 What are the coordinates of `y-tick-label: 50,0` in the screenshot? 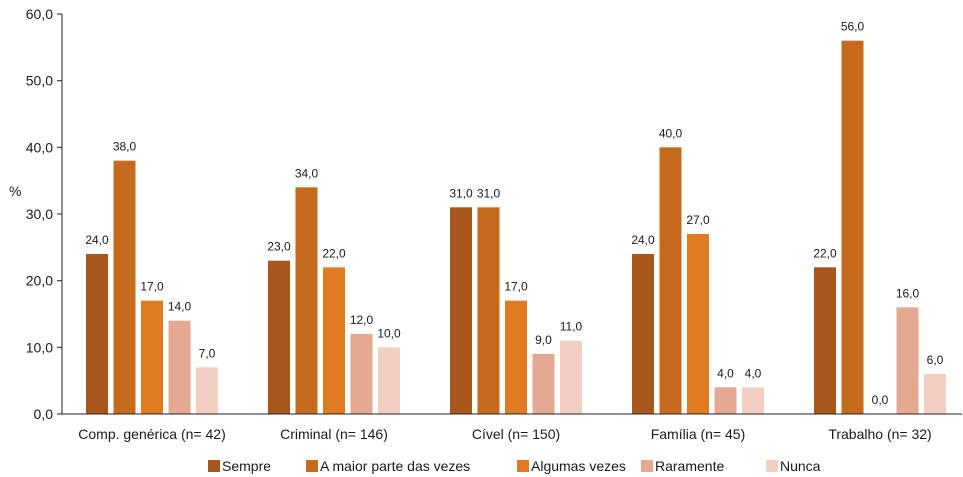 It's located at (39, 81).